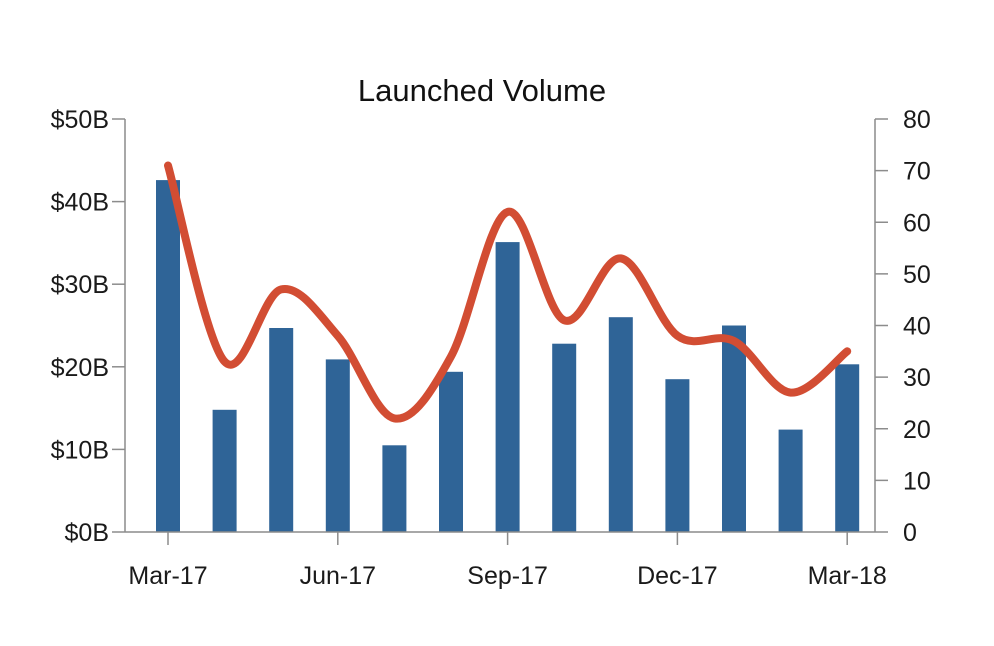 This screenshot has height=646, width=994. Describe the element at coordinates (507, 576) in the screenshot. I see `x-tick-label: Sep-17` at that location.